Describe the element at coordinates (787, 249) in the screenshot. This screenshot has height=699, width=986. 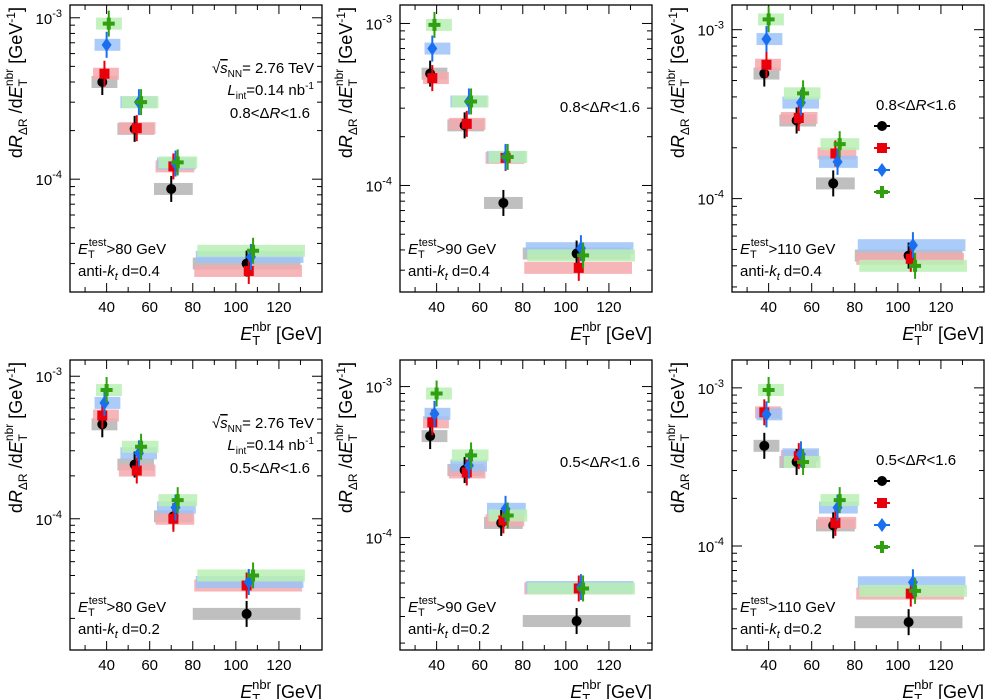
I see `et-cut-label: ETtest>110 GeV` at that location.